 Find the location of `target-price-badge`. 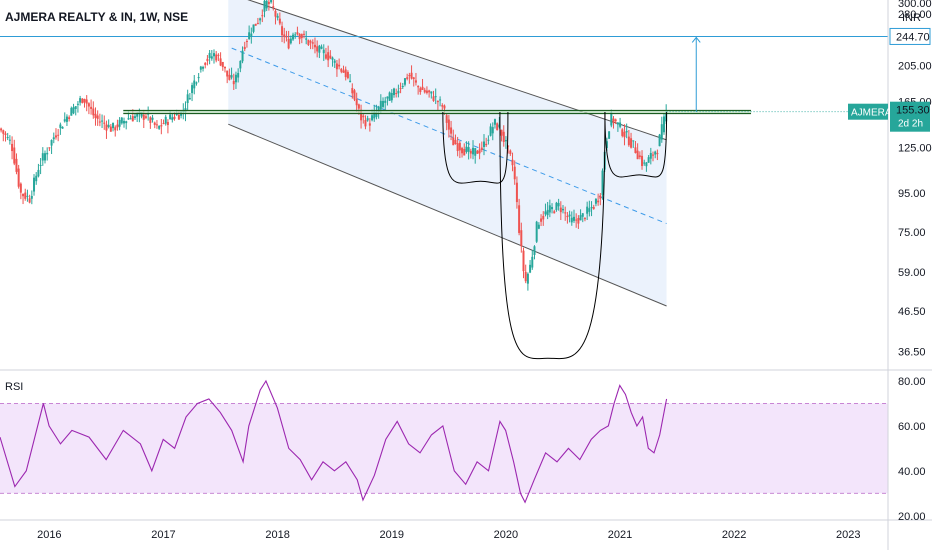

target-price-badge is located at coordinates (910, 36).